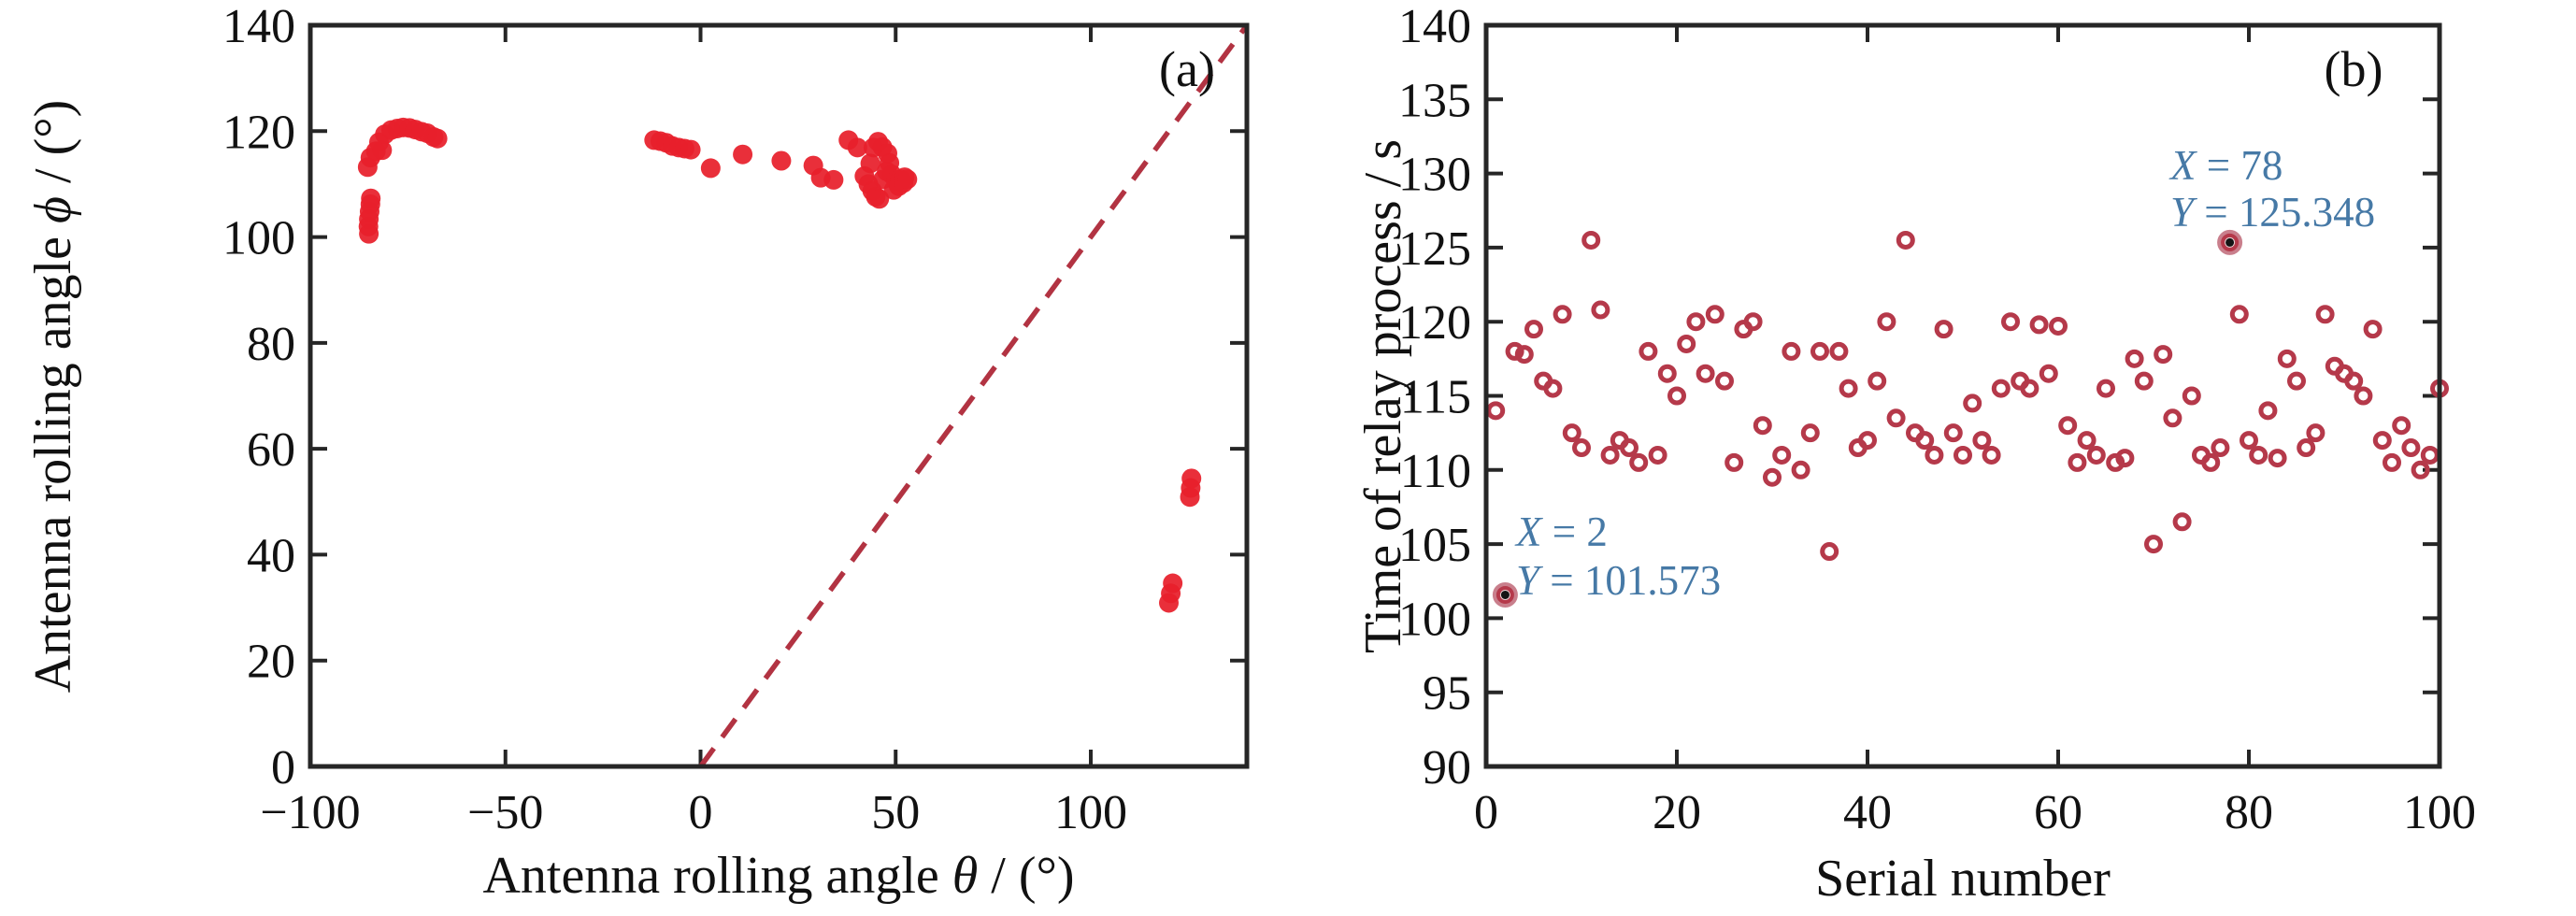  Describe the element at coordinates (258, 238) in the screenshot. I see `panel-a-y-tick-label: 100` at that location.